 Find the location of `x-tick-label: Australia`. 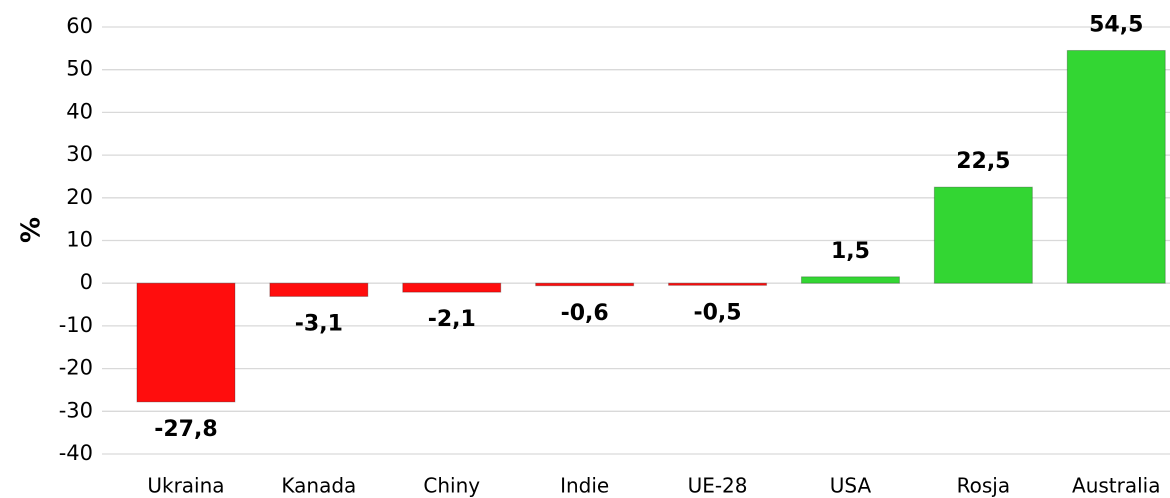

x-tick-label: Australia is located at coordinates (1116, 486).